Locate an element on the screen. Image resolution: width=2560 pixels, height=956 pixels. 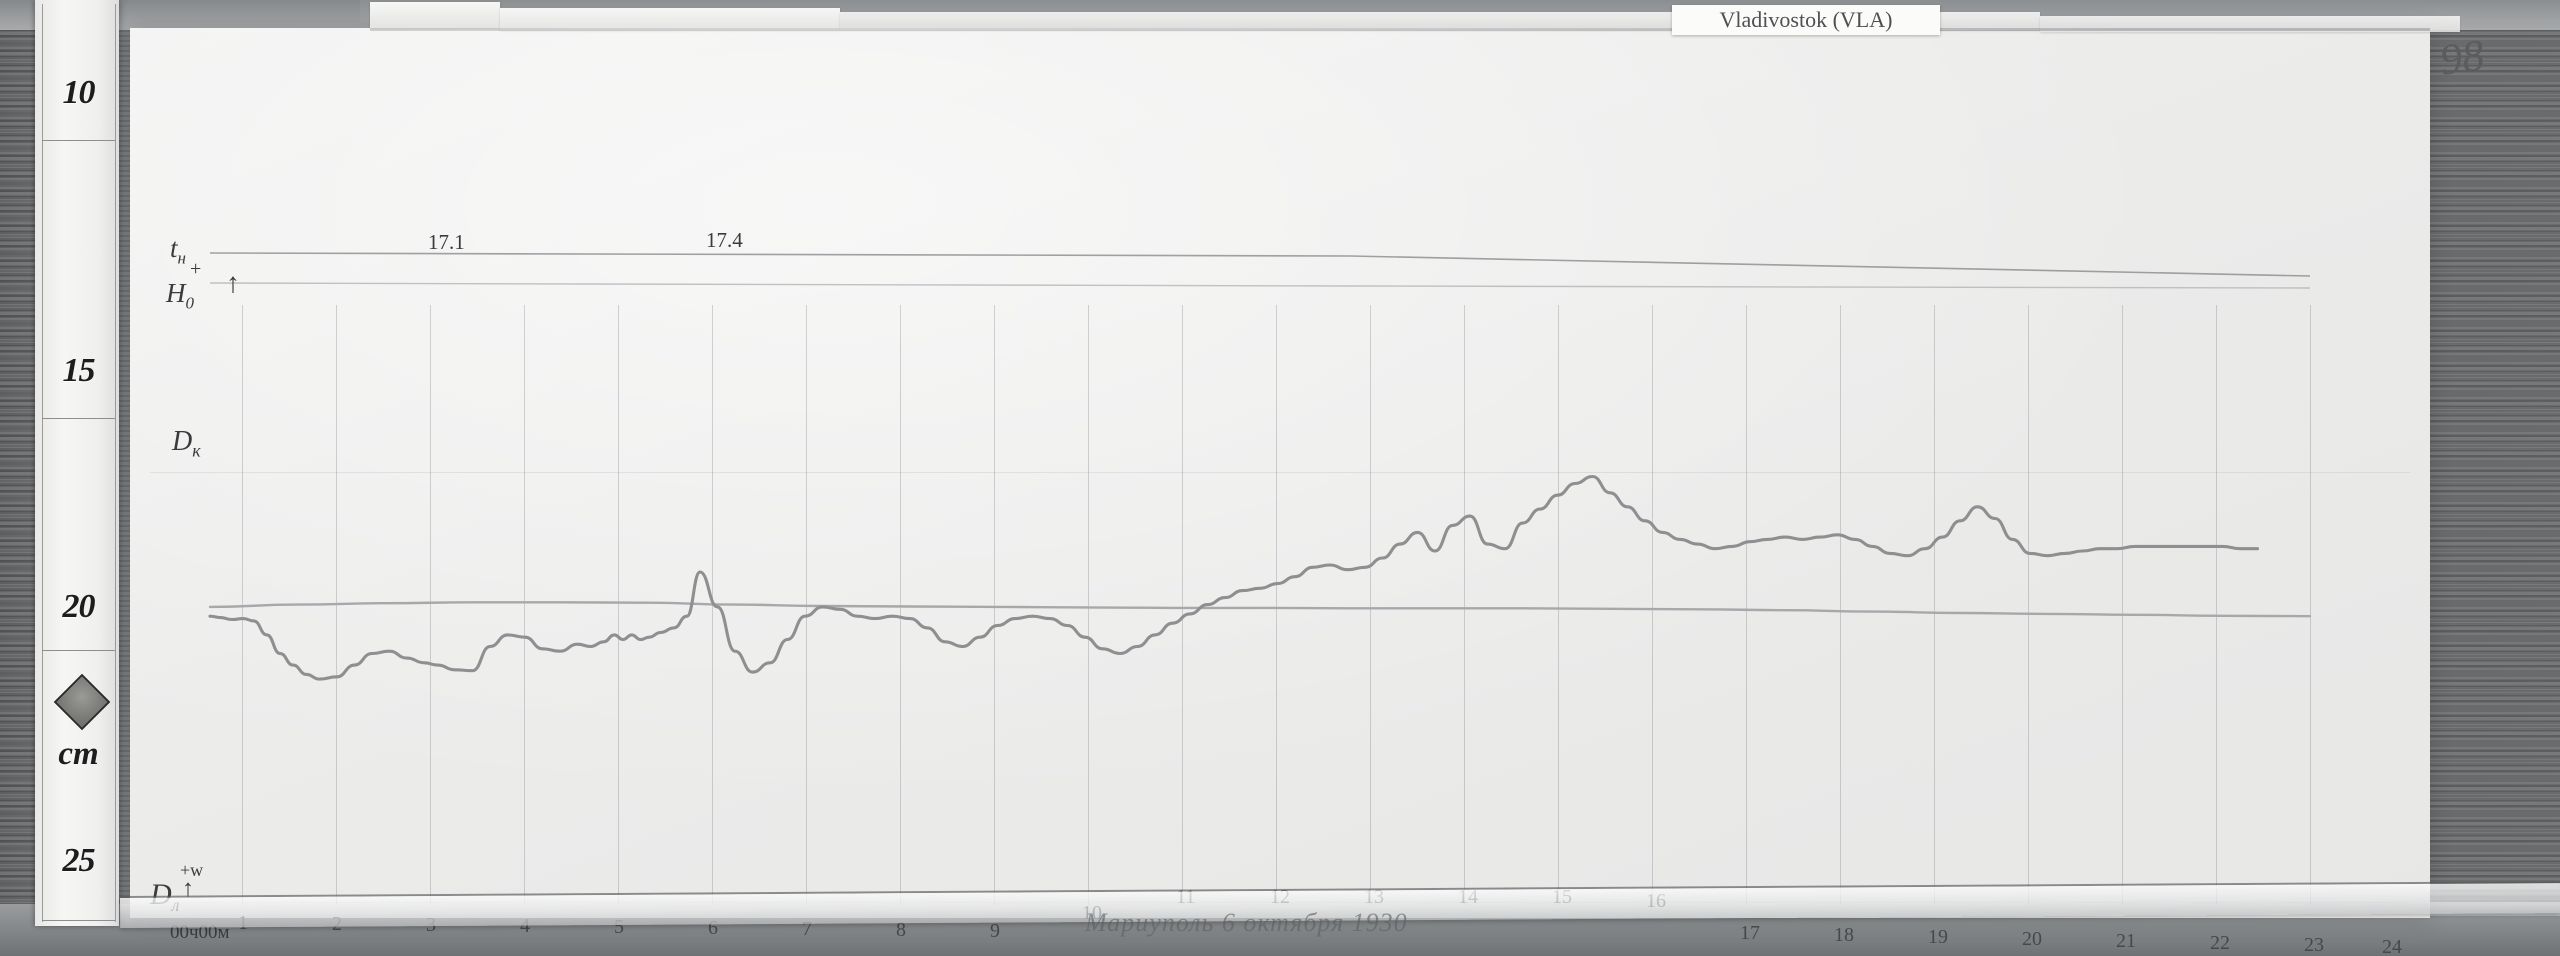
hour-tick-21: 21 is located at coordinates (2126, 941).